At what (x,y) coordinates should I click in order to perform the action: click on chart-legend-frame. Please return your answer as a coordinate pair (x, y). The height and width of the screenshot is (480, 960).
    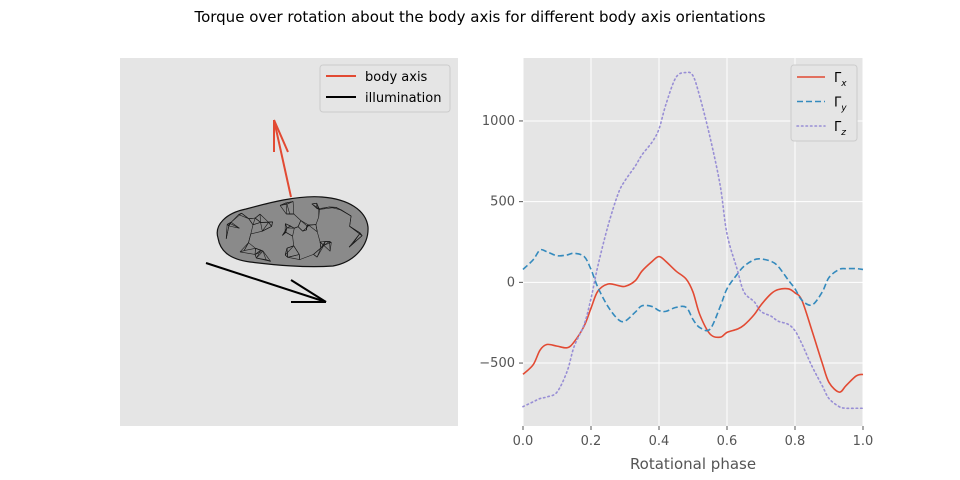
    Looking at the image, I should click on (824, 103).